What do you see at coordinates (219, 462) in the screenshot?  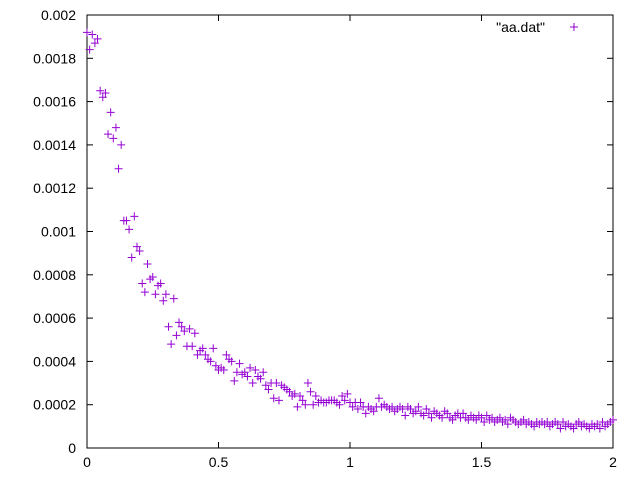 I see `x-tick-label-1: 0.5` at bounding box center [219, 462].